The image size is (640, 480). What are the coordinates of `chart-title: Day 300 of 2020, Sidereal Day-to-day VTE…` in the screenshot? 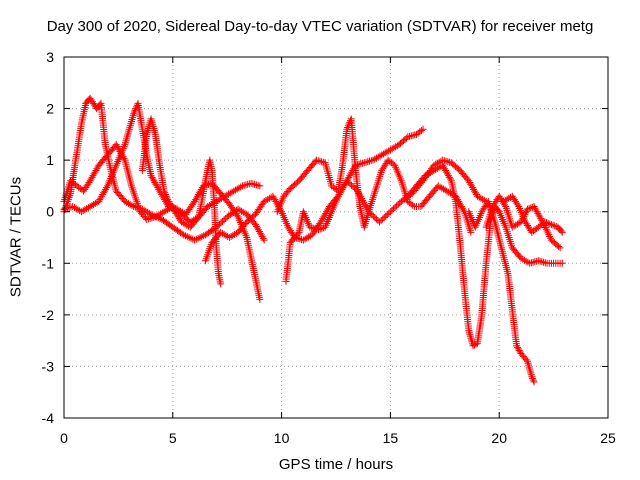 It's located at (320, 26).